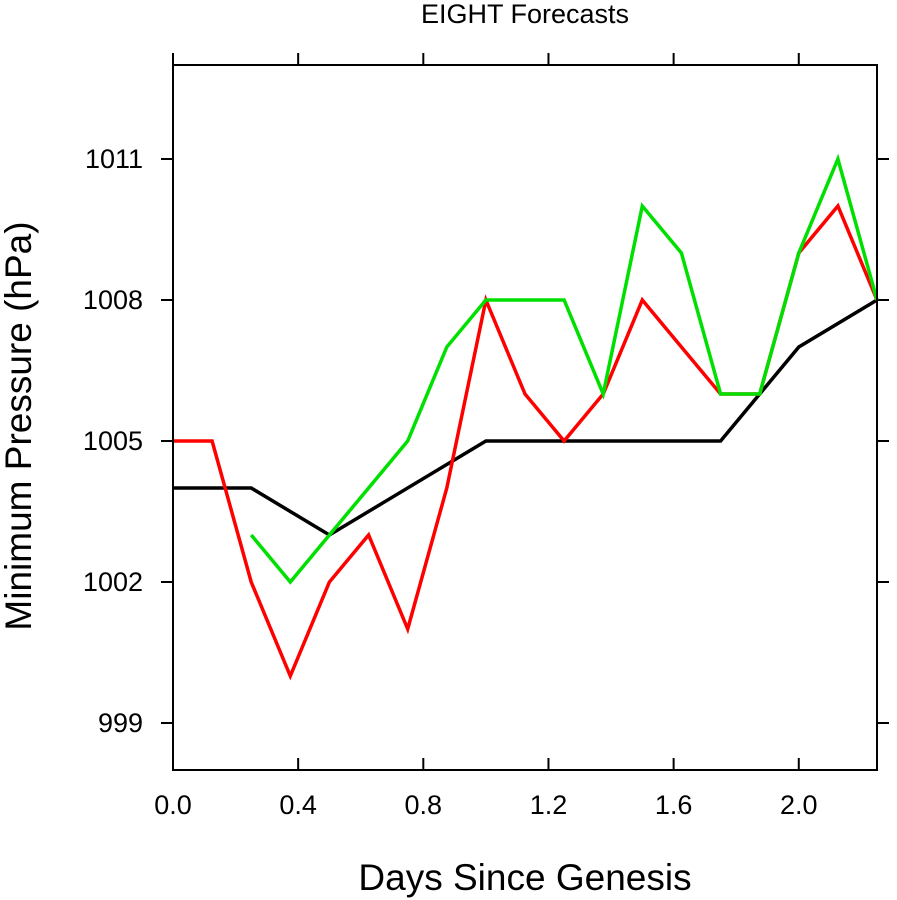  What do you see at coordinates (298, 805) in the screenshot?
I see `x-tick-label: 0.4` at bounding box center [298, 805].